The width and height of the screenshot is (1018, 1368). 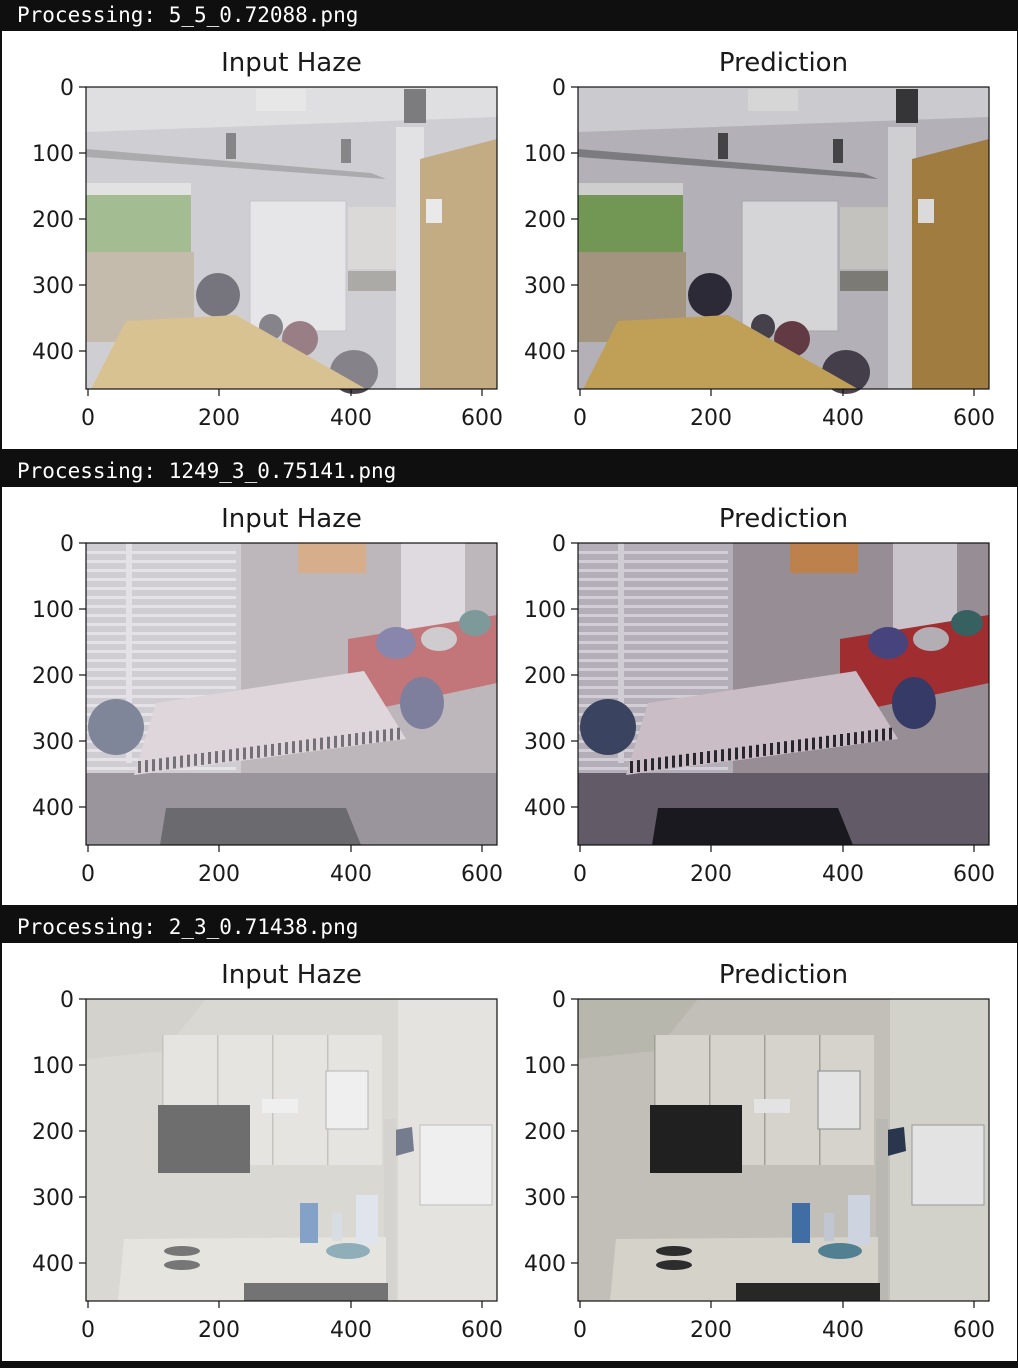 What do you see at coordinates (509, 471) in the screenshot?
I see `processing-header: Processing: 1249_3_0.75141.png` at bounding box center [509, 471].